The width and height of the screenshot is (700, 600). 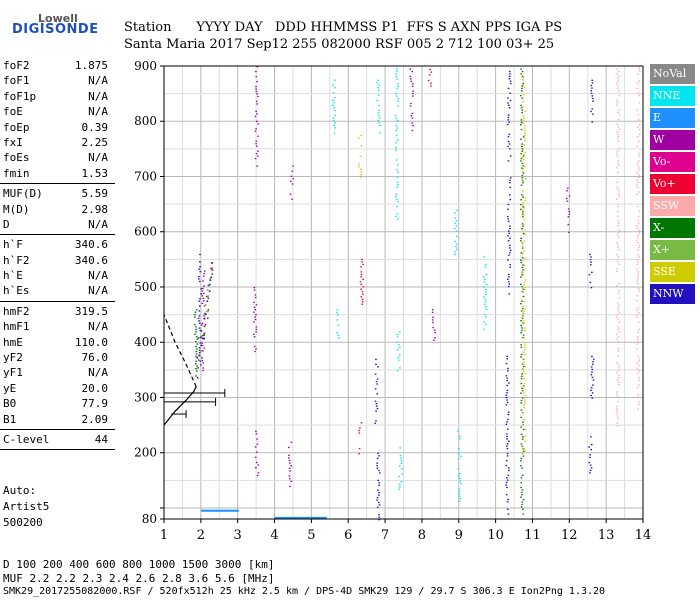 I want to click on param-row: hmF2 319.5, so click(x=60, y=311).